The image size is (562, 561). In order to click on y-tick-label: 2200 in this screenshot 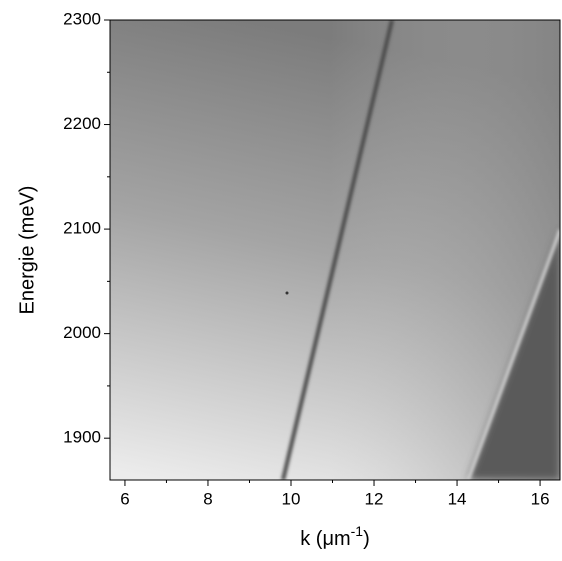, I will do `click(82, 123)`.